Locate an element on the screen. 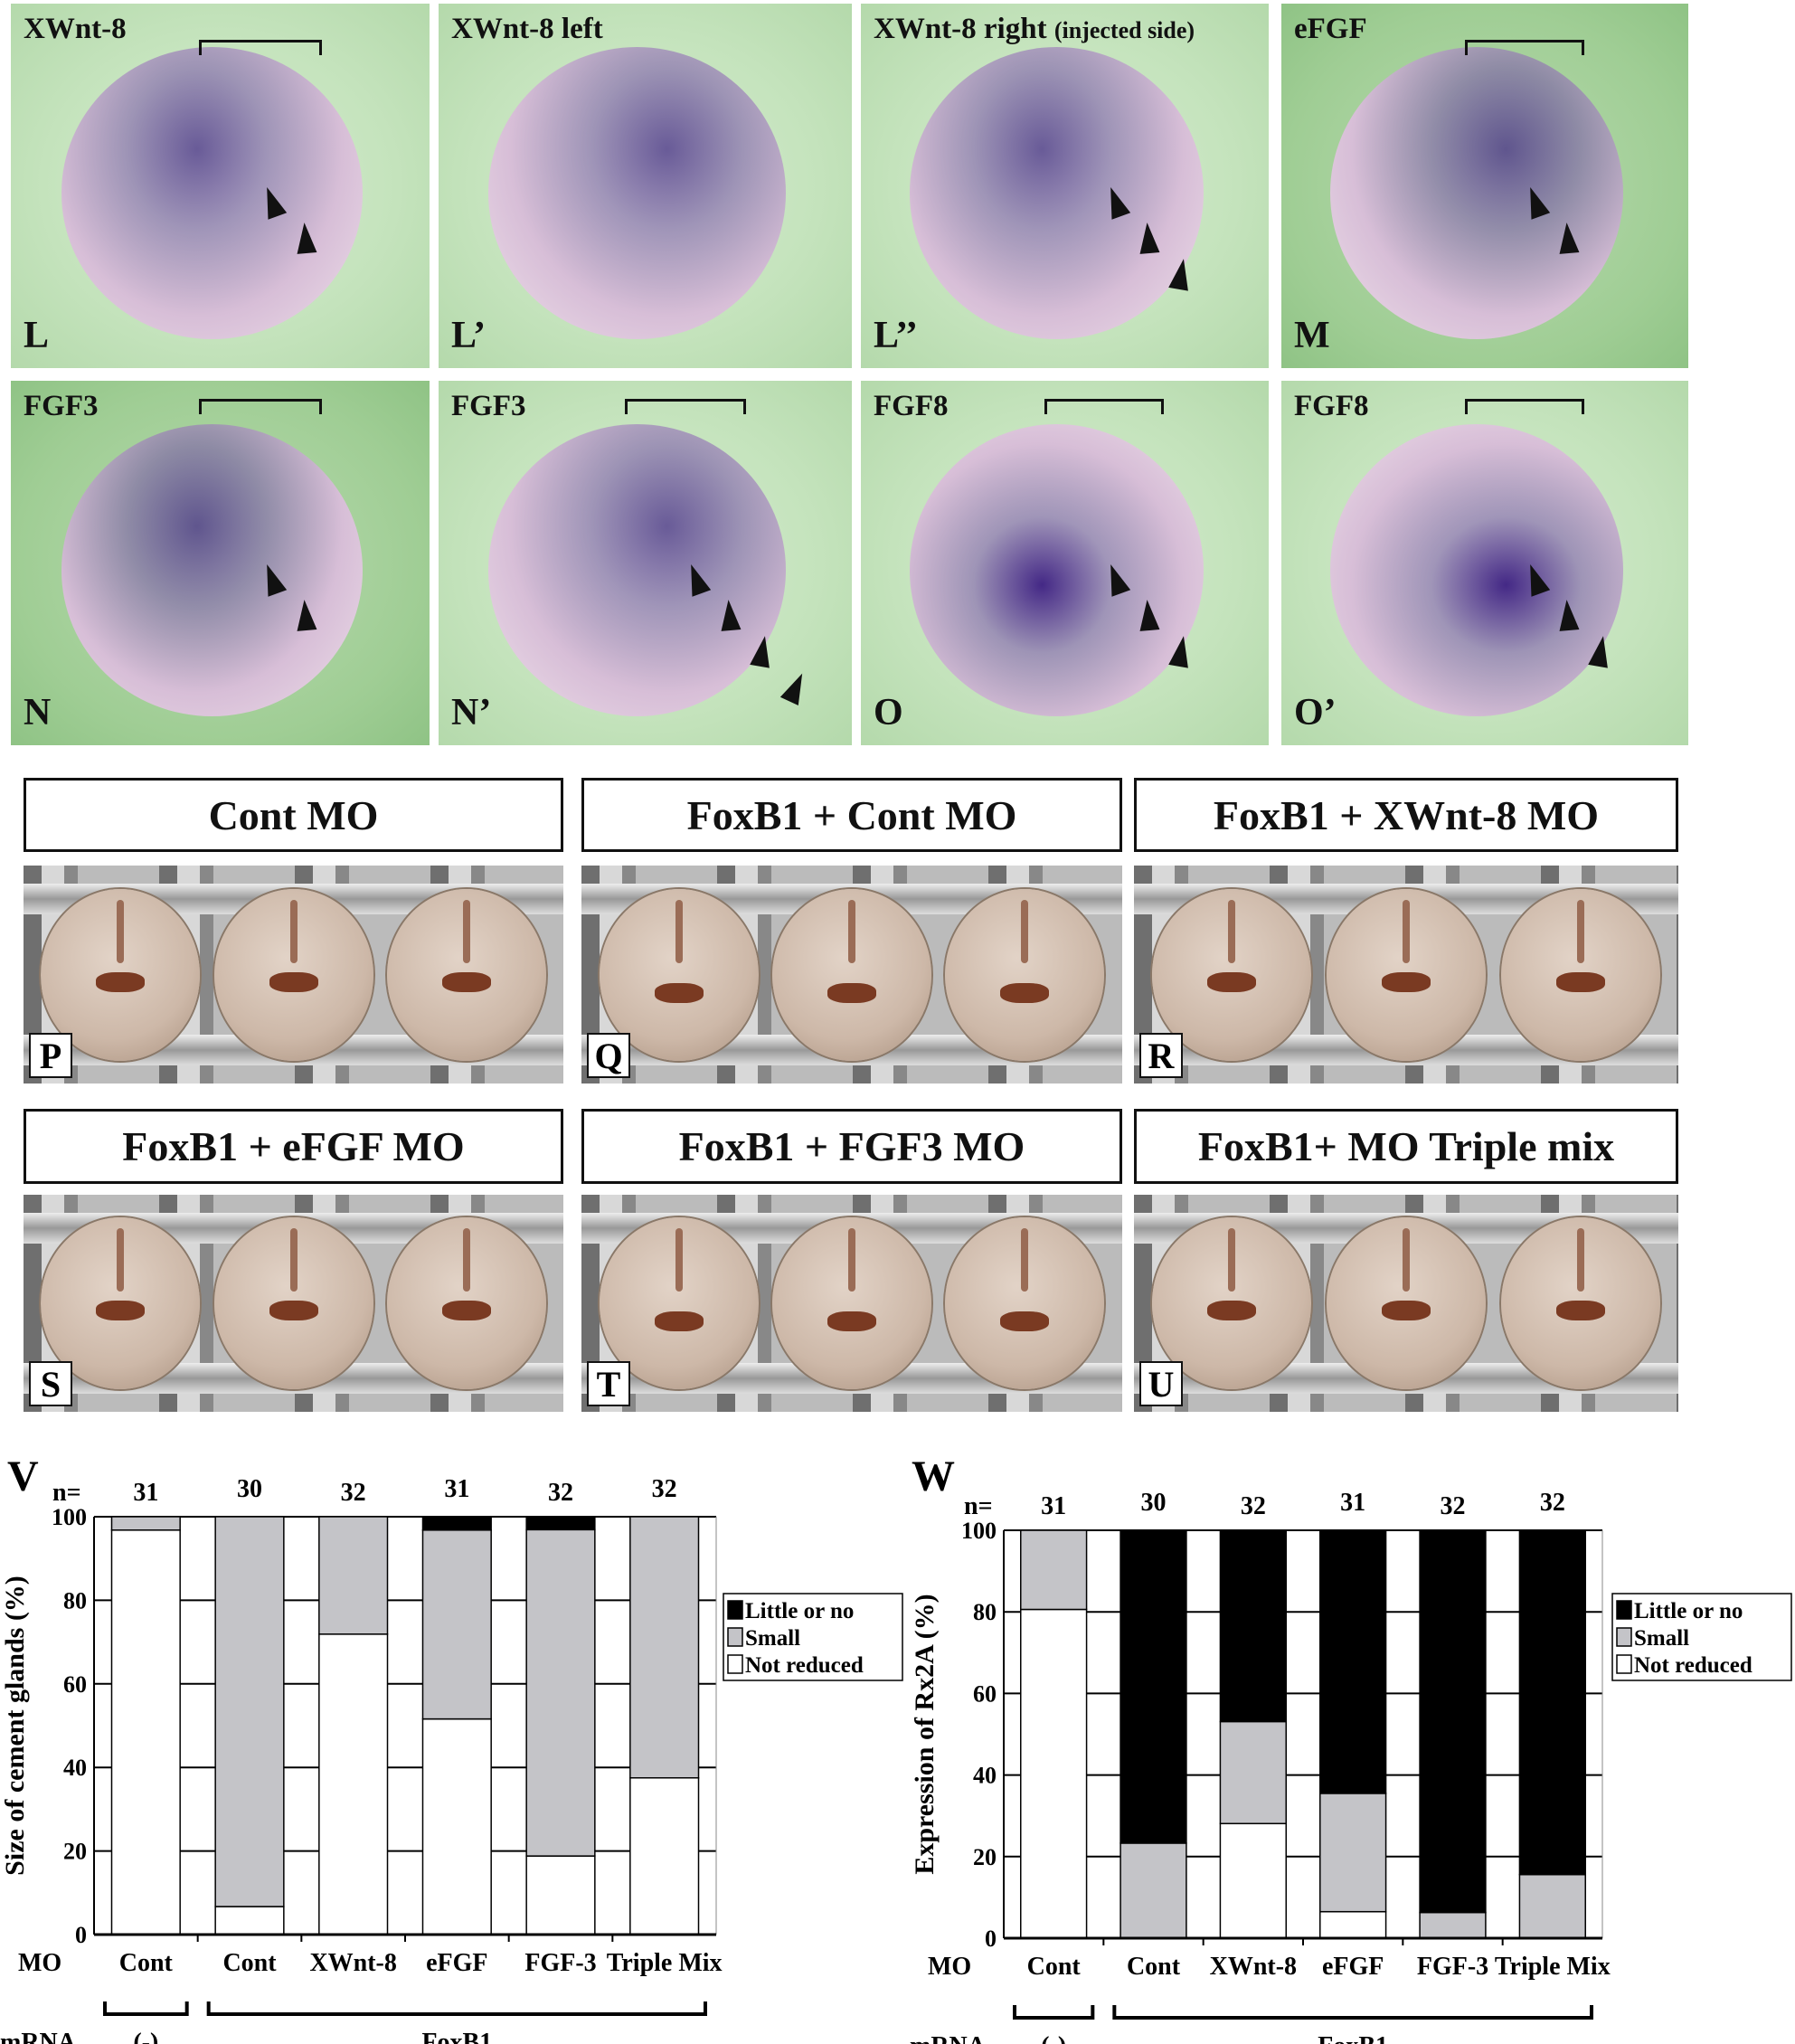 The image size is (1795, 2044). panel-letter: O’ is located at coordinates (1315, 713).